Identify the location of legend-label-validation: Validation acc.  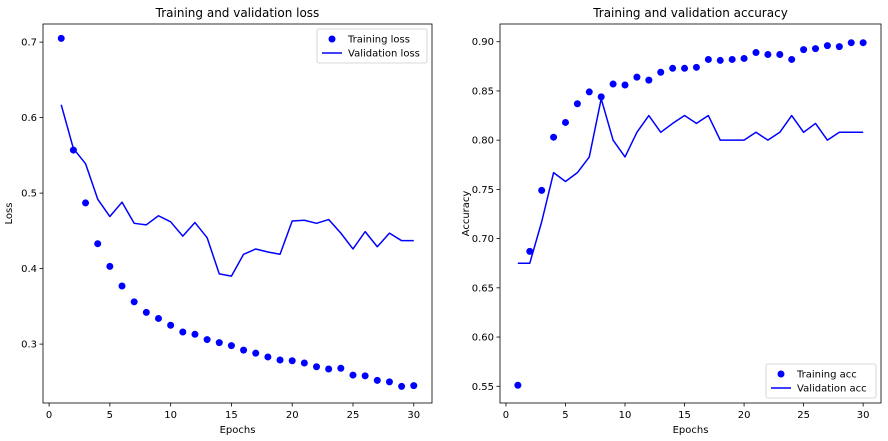
(832, 389).